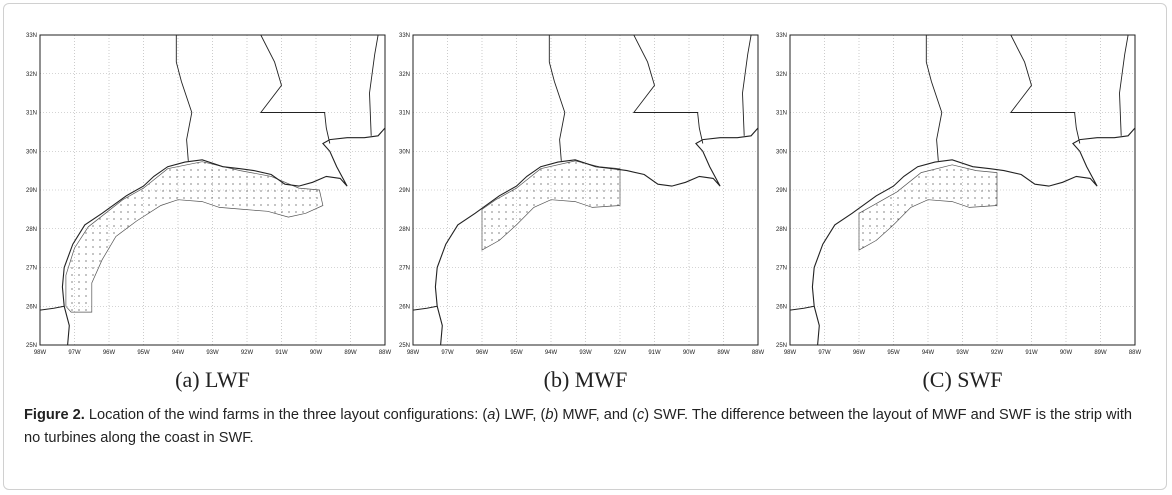  Describe the element at coordinates (962, 379) in the screenshot. I see `panel-caption: (C) SWF` at that location.